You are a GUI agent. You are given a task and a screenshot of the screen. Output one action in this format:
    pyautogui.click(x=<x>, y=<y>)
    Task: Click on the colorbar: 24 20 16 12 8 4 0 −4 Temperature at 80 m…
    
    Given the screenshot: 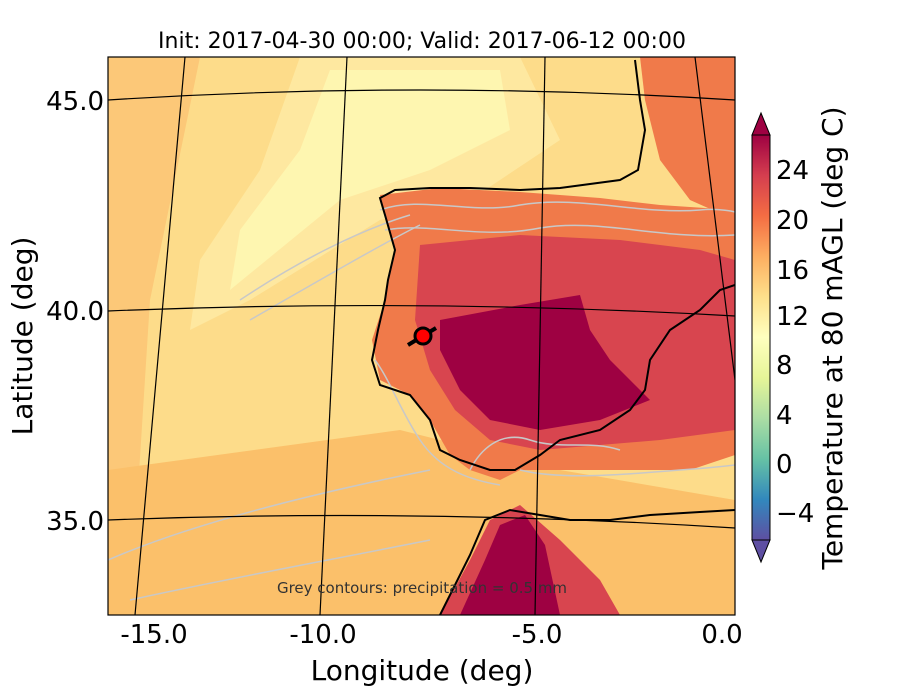 What is the action you would take?
    pyautogui.click(x=800, y=338)
    